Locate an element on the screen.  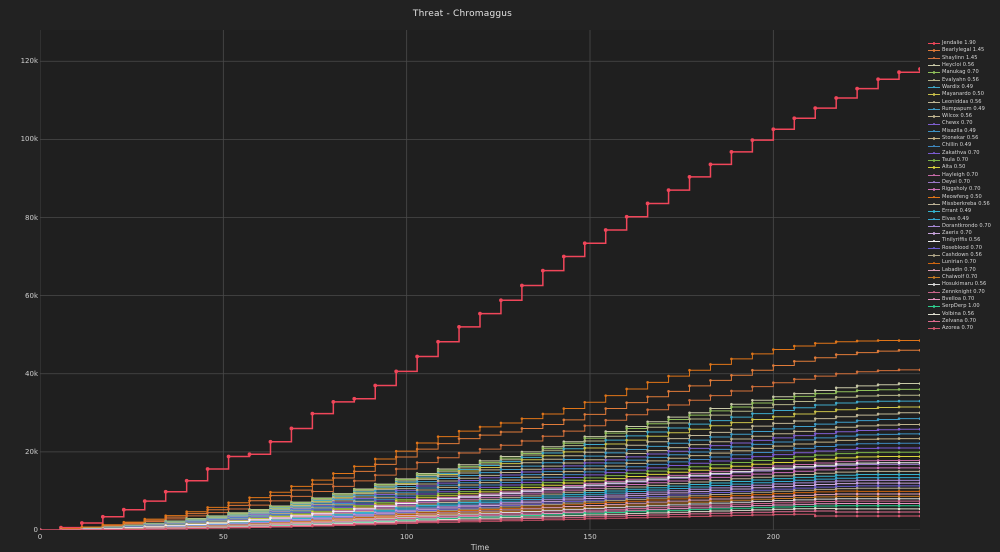
legend-item: Chaiwolf 0.70 is located at coordinates (964, 277).